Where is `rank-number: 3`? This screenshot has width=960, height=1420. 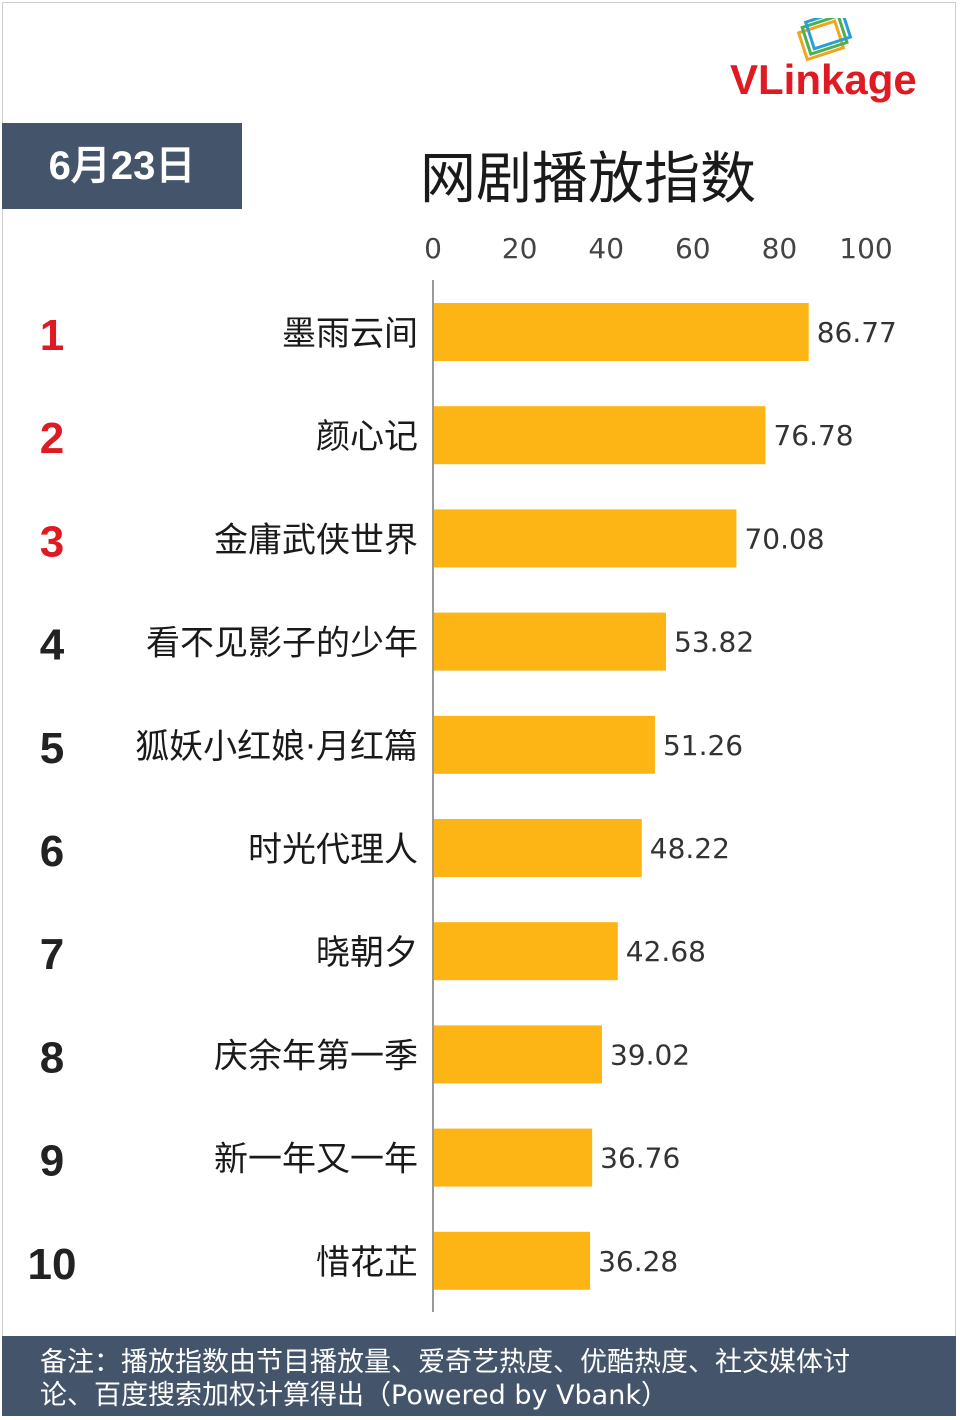
rank-number: 3 is located at coordinates (52, 541).